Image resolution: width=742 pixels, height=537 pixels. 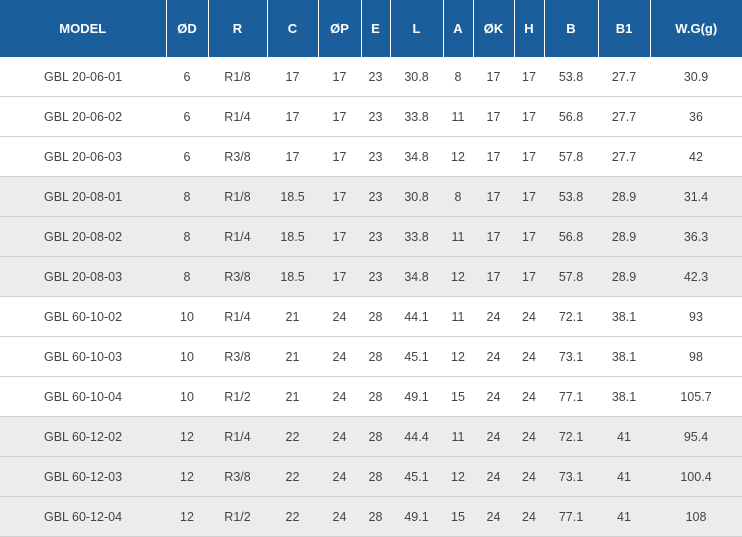 I want to click on cell-b: 56.8, so click(x=571, y=116).